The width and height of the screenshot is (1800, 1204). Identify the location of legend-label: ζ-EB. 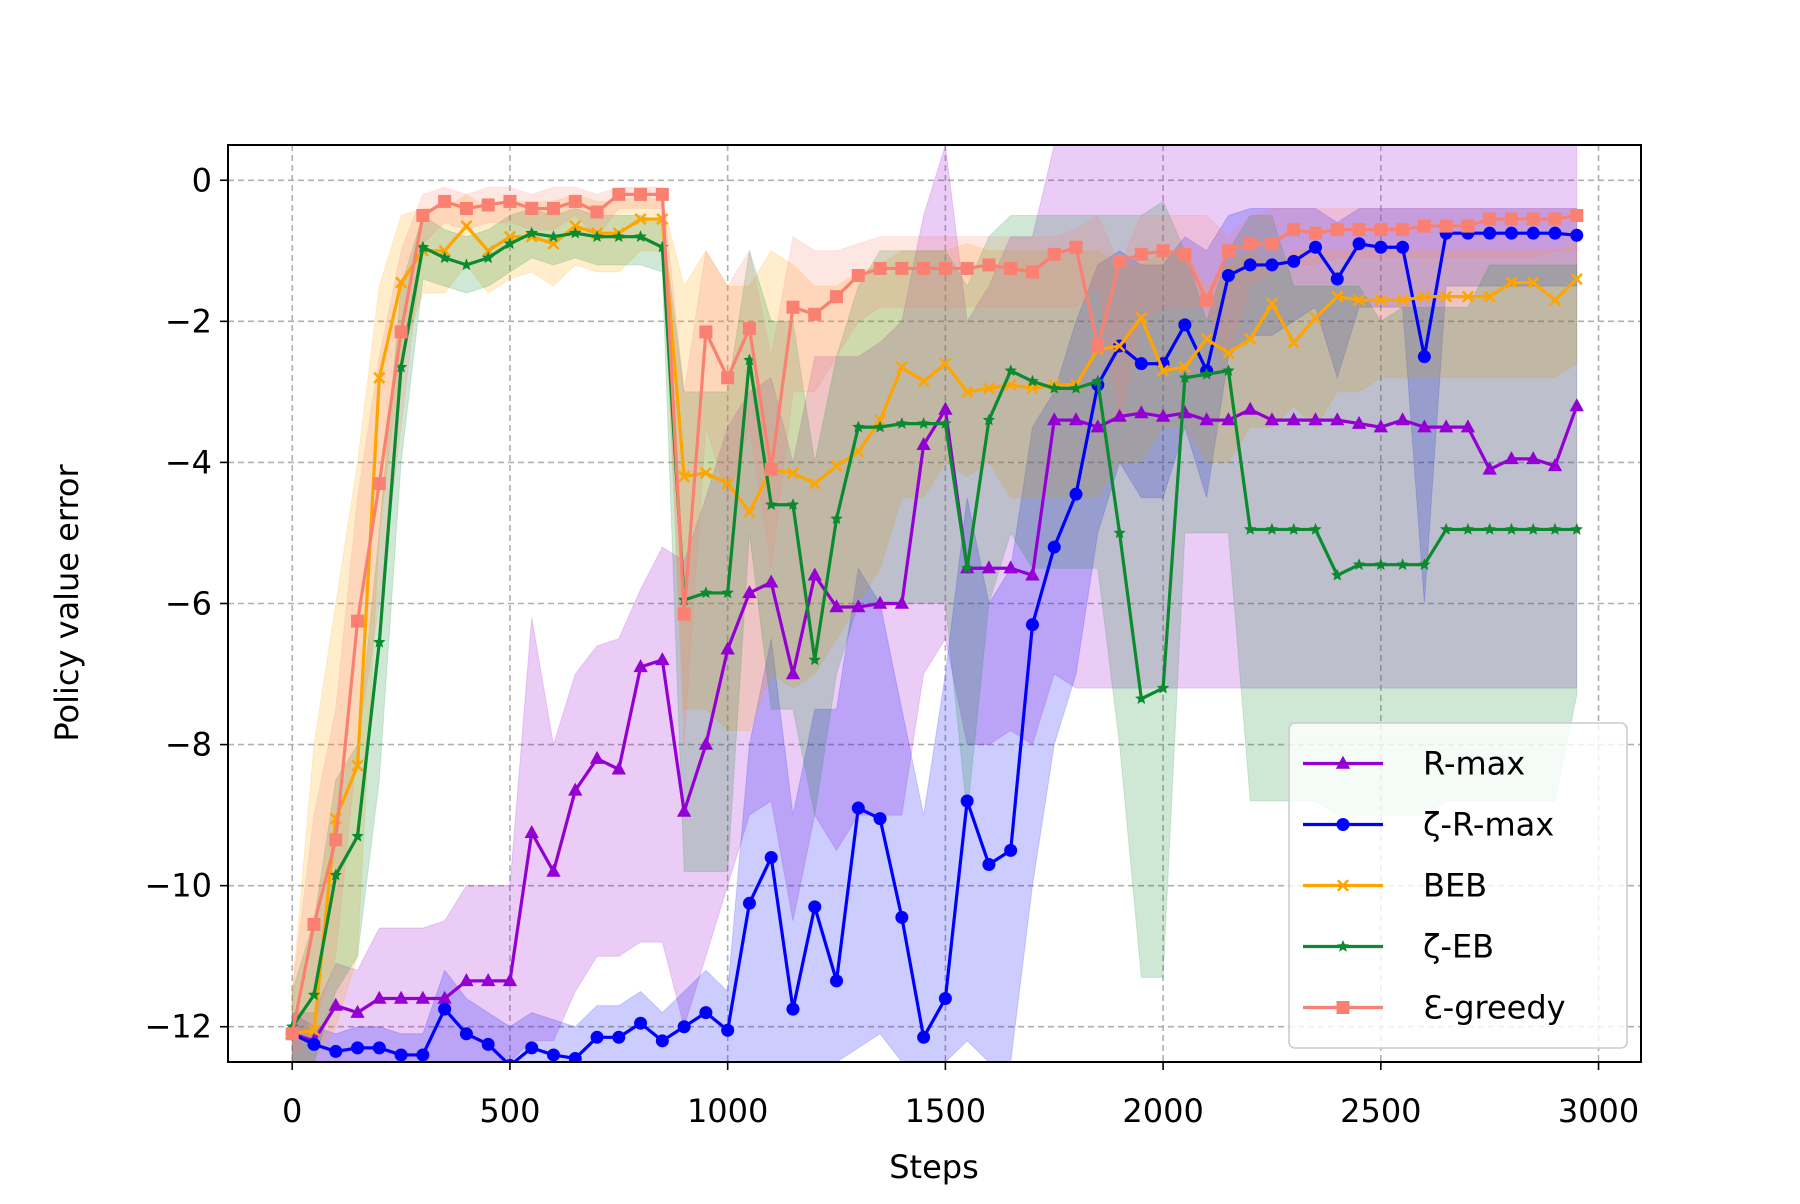
(1458, 947).